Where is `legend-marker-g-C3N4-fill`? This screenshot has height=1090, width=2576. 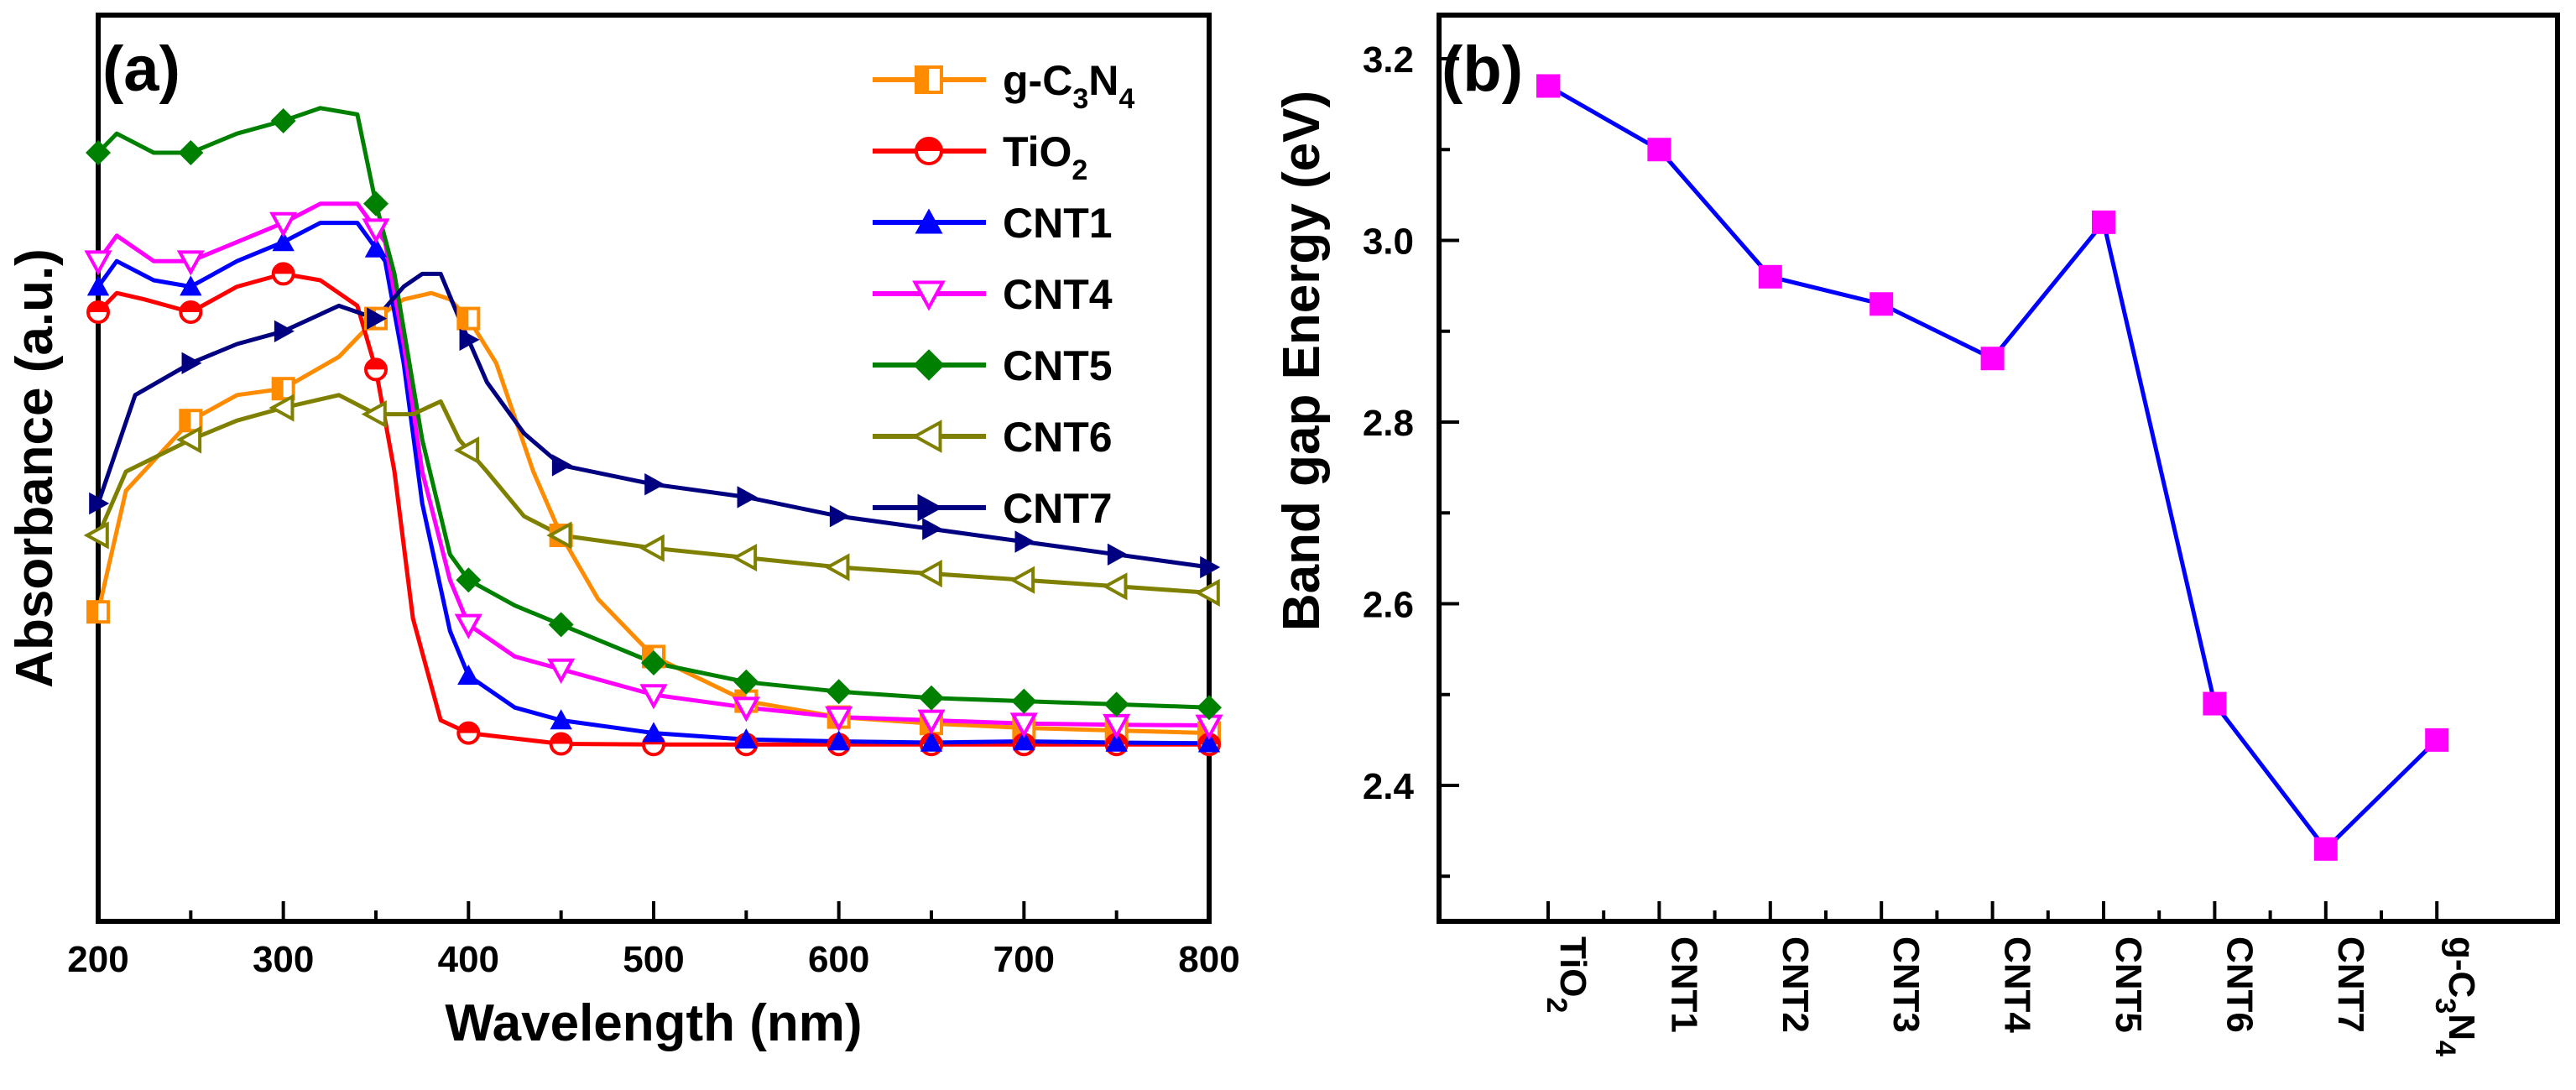
legend-marker-g-C3N4-fill is located at coordinates (922, 79).